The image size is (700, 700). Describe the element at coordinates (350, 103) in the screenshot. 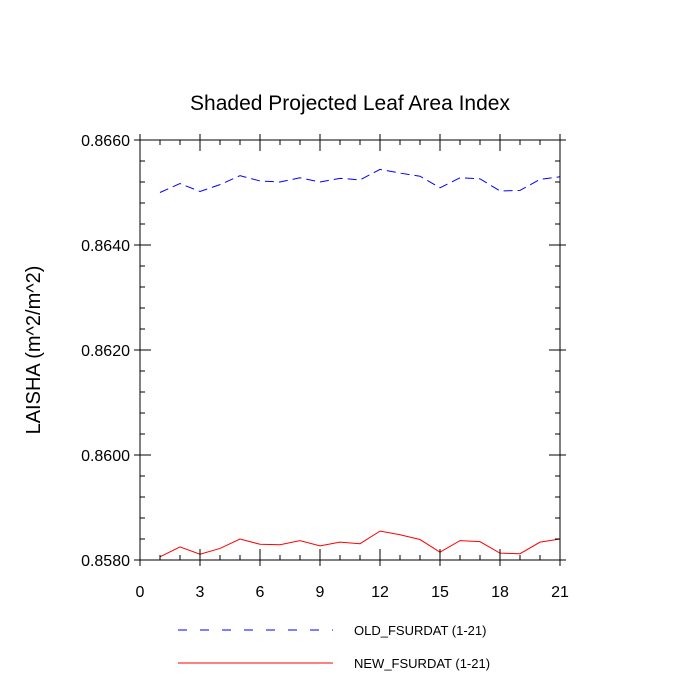

I see `chart-title: Shaded Projected Leaf Area Index` at that location.